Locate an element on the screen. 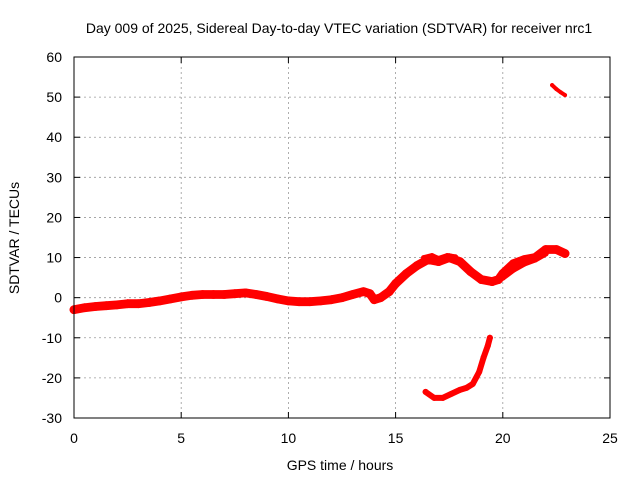  x-tick-label: 20 is located at coordinates (503, 438).